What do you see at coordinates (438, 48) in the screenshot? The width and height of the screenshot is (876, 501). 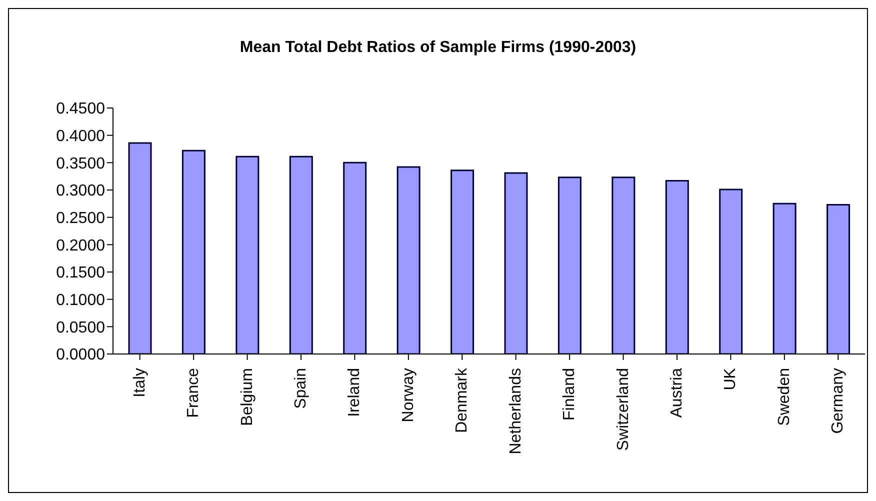 I see `chart-title: Mean Total Debt Ratios of Sample Firms (1990-2003)` at bounding box center [438, 48].